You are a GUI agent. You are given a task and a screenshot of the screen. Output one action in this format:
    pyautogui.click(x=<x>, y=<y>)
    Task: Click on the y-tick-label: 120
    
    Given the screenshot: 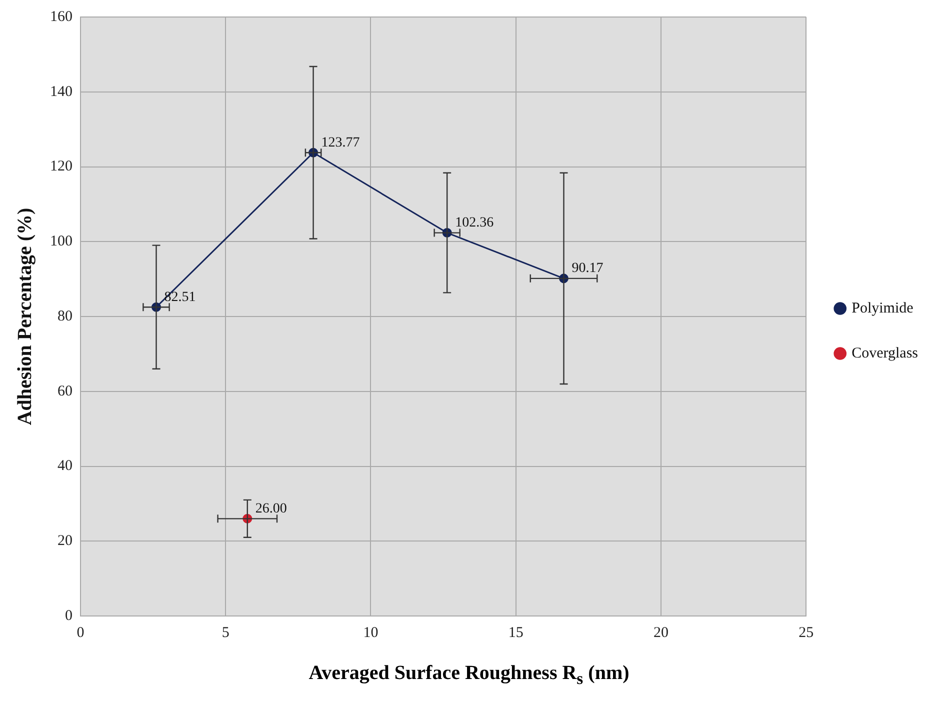 What is the action you would take?
    pyautogui.click(x=61, y=166)
    